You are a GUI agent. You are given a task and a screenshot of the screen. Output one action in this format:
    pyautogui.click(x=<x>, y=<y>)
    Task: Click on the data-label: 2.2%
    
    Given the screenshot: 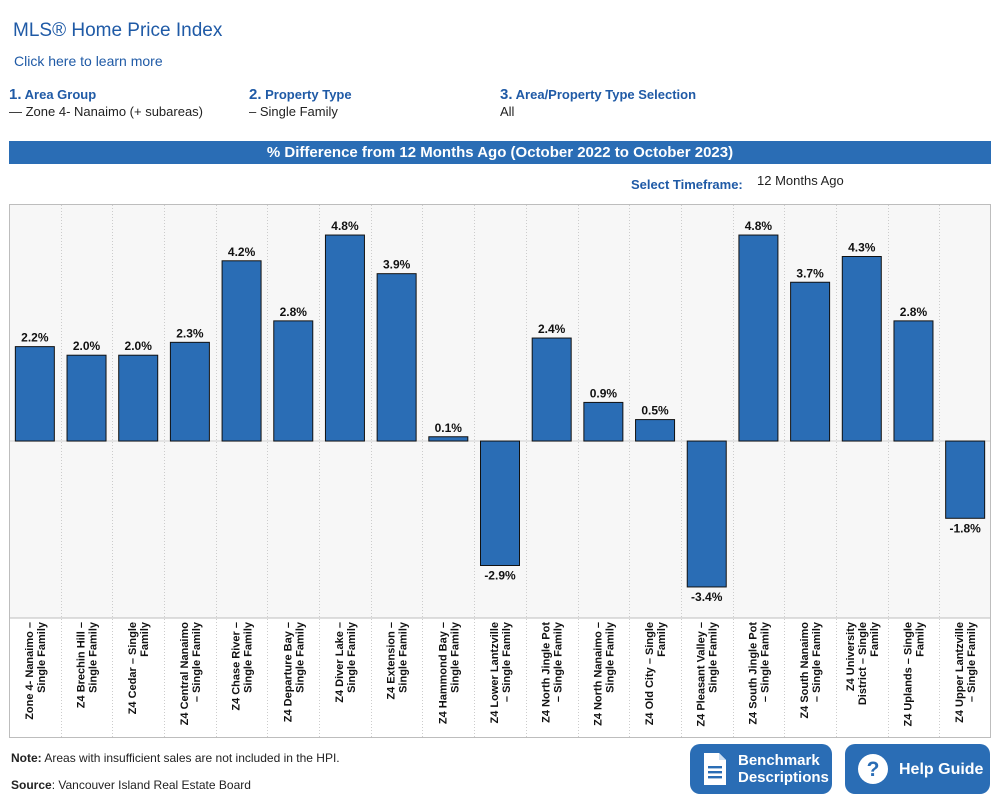 What is the action you would take?
    pyautogui.click(x=35, y=338)
    